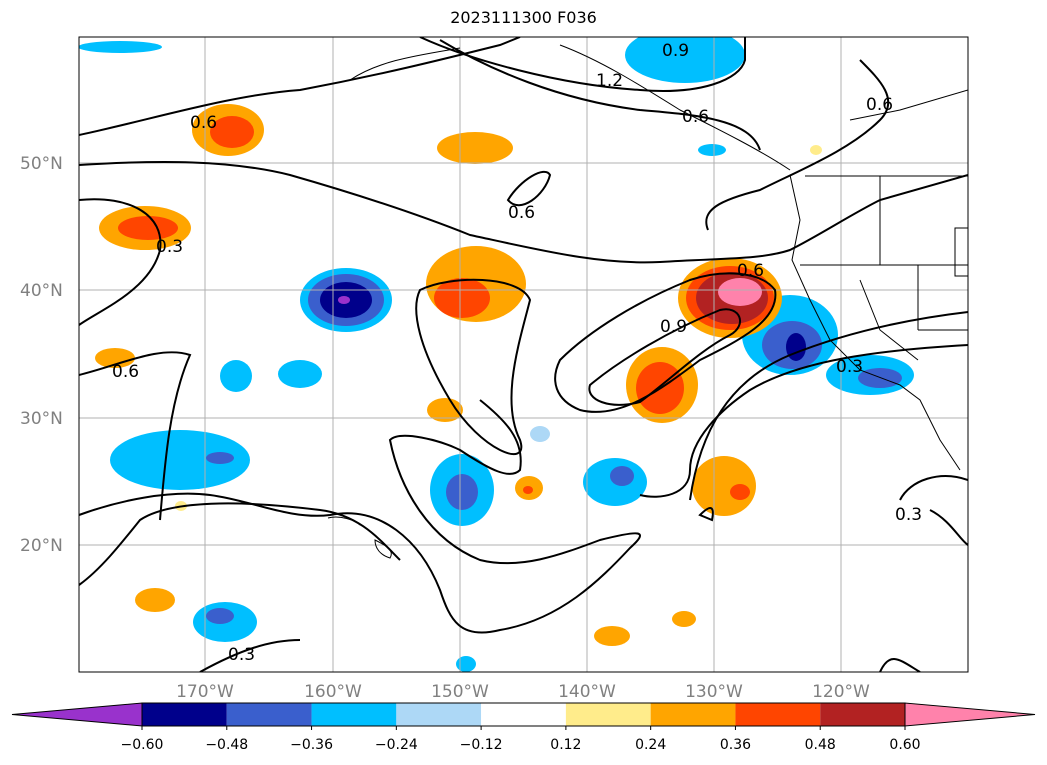  What do you see at coordinates (523, 17) in the screenshot?
I see `map-title: 2023111300 F036` at bounding box center [523, 17].